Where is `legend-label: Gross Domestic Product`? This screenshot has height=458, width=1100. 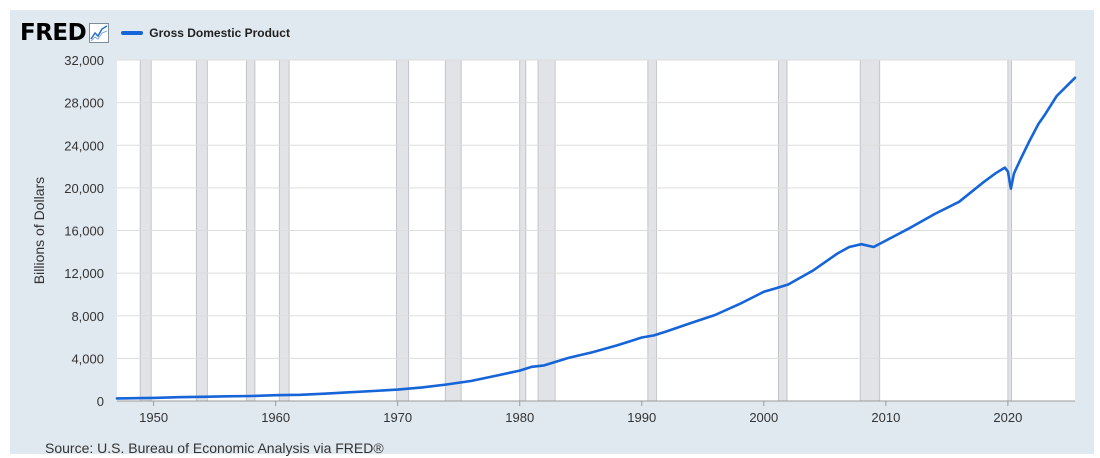
legend-label: Gross Domestic Product is located at coordinates (219, 33).